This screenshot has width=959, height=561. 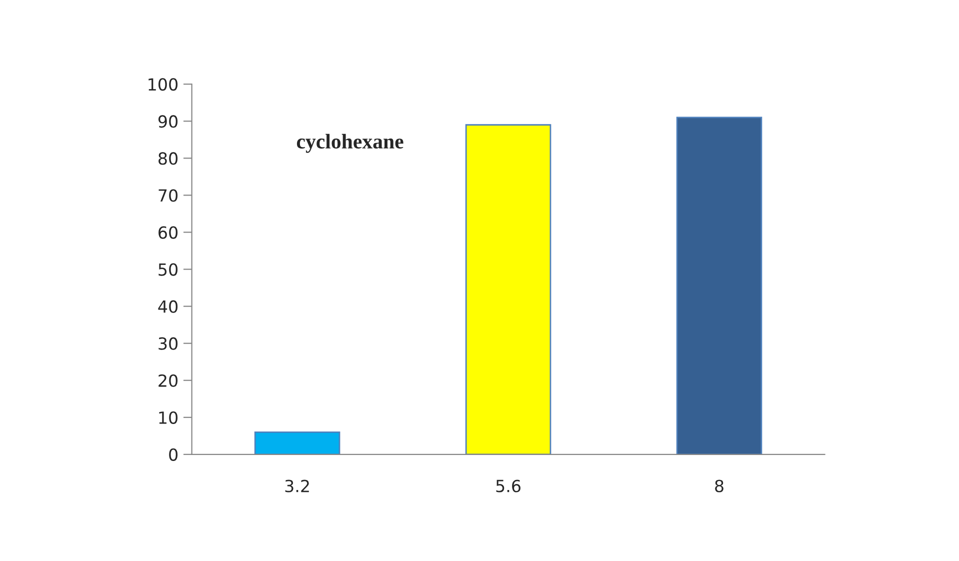 I want to click on x-tick-label: 3.2, so click(x=297, y=486).